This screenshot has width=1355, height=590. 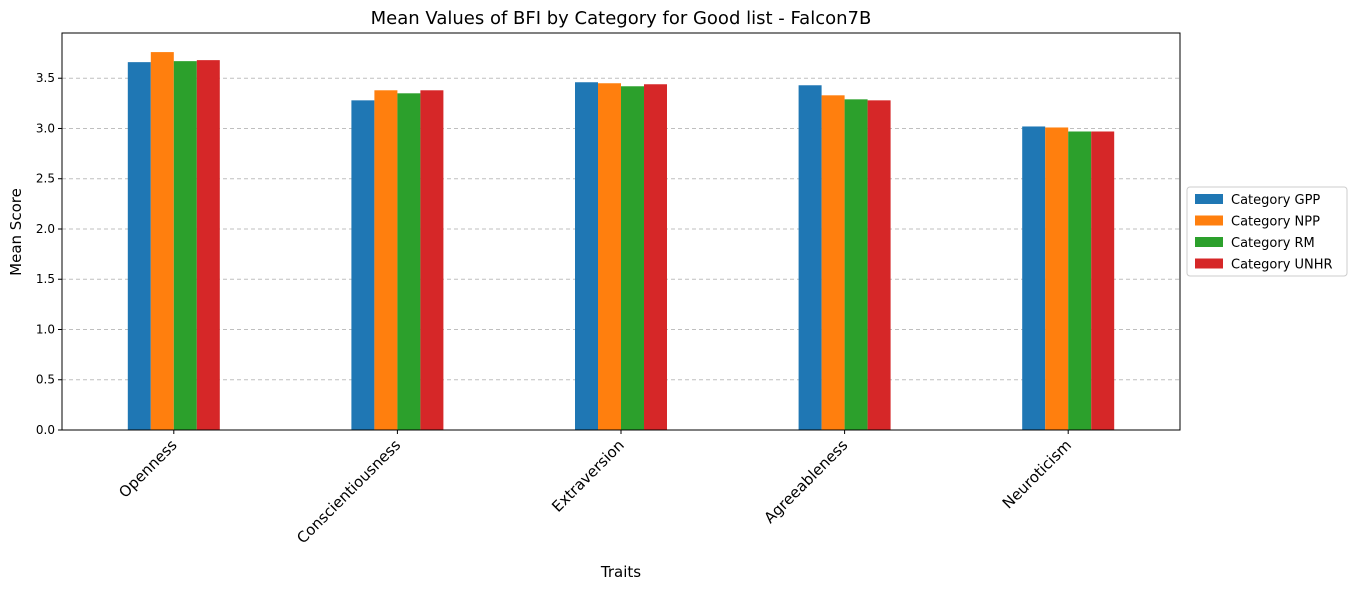 I want to click on x-axis-label: Traits, so click(x=620, y=572).